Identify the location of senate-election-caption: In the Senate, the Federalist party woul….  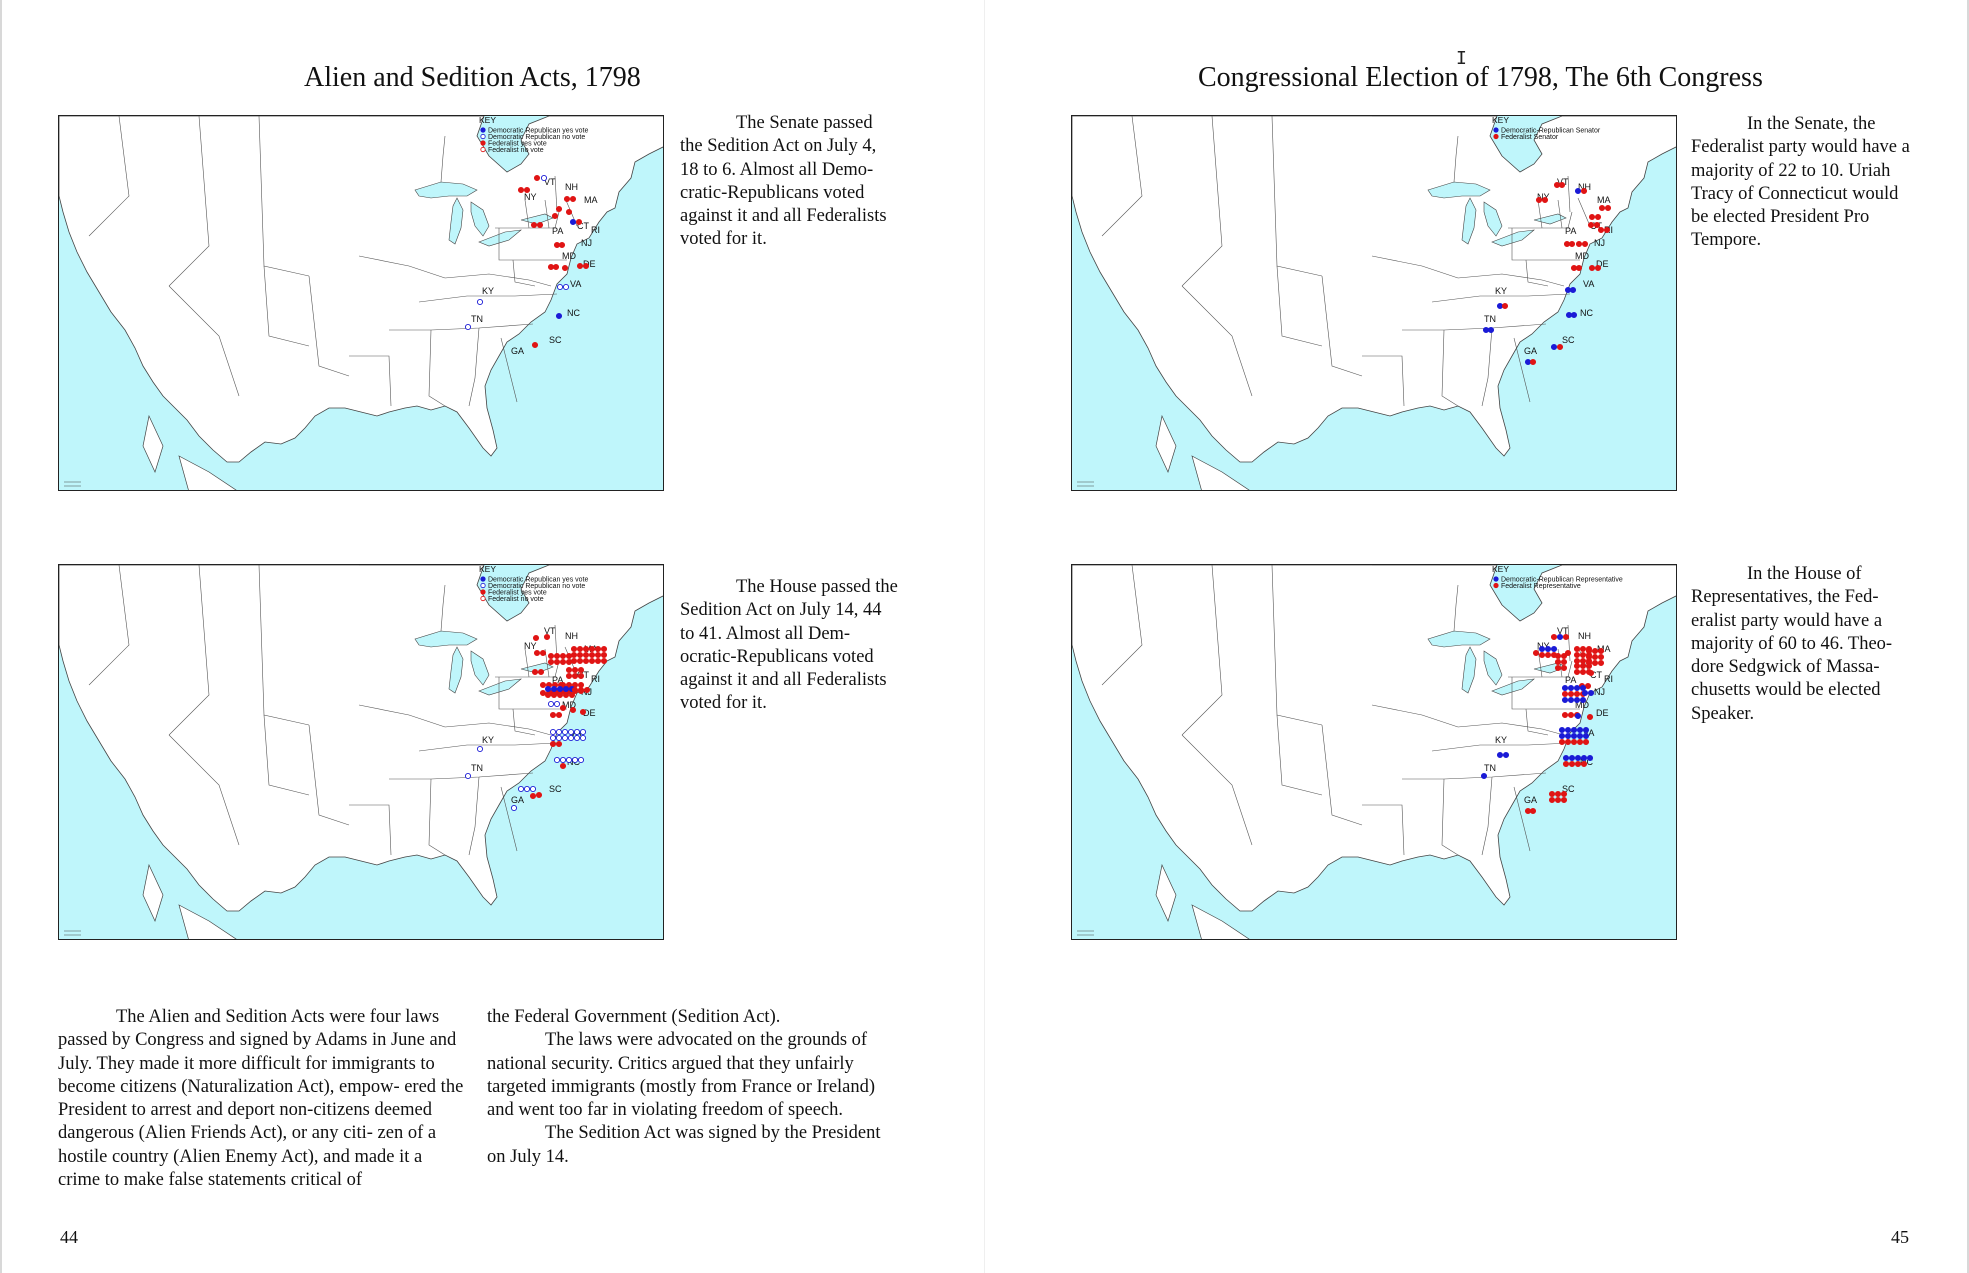
(1802, 183).